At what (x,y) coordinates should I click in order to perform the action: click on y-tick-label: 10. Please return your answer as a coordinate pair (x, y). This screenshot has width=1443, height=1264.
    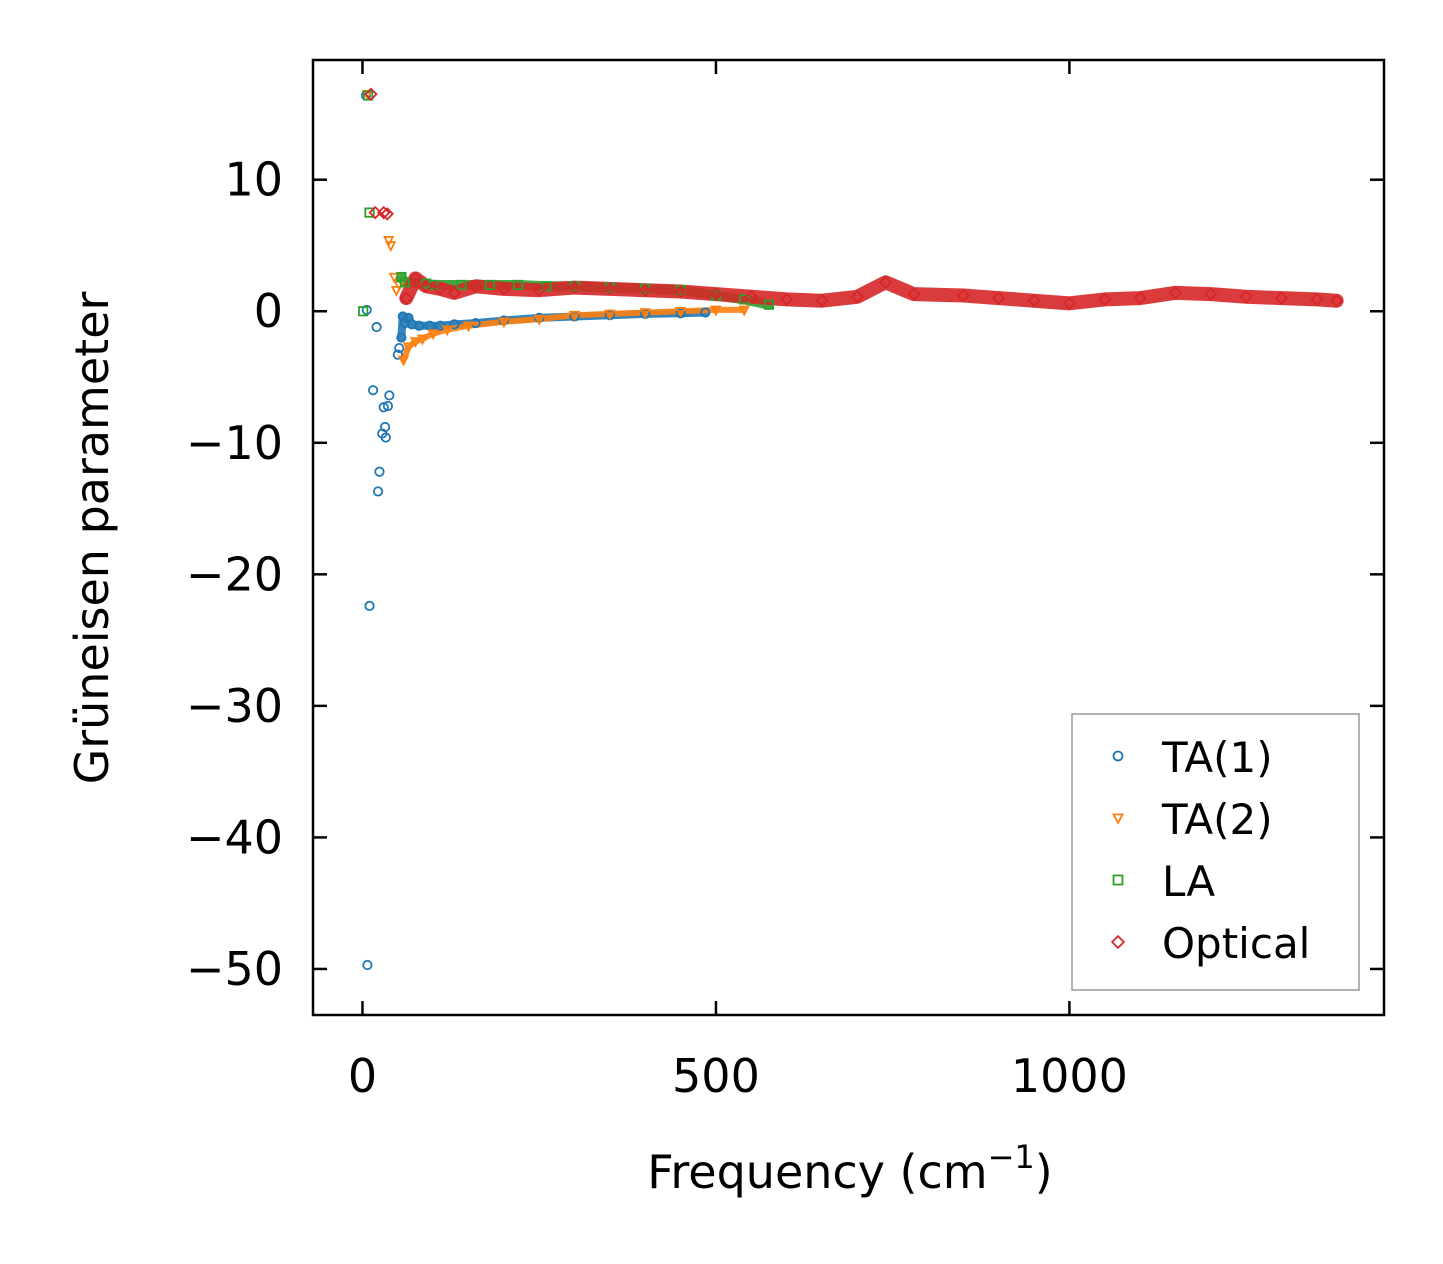
    Looking at the image, I should click on (253, 180).